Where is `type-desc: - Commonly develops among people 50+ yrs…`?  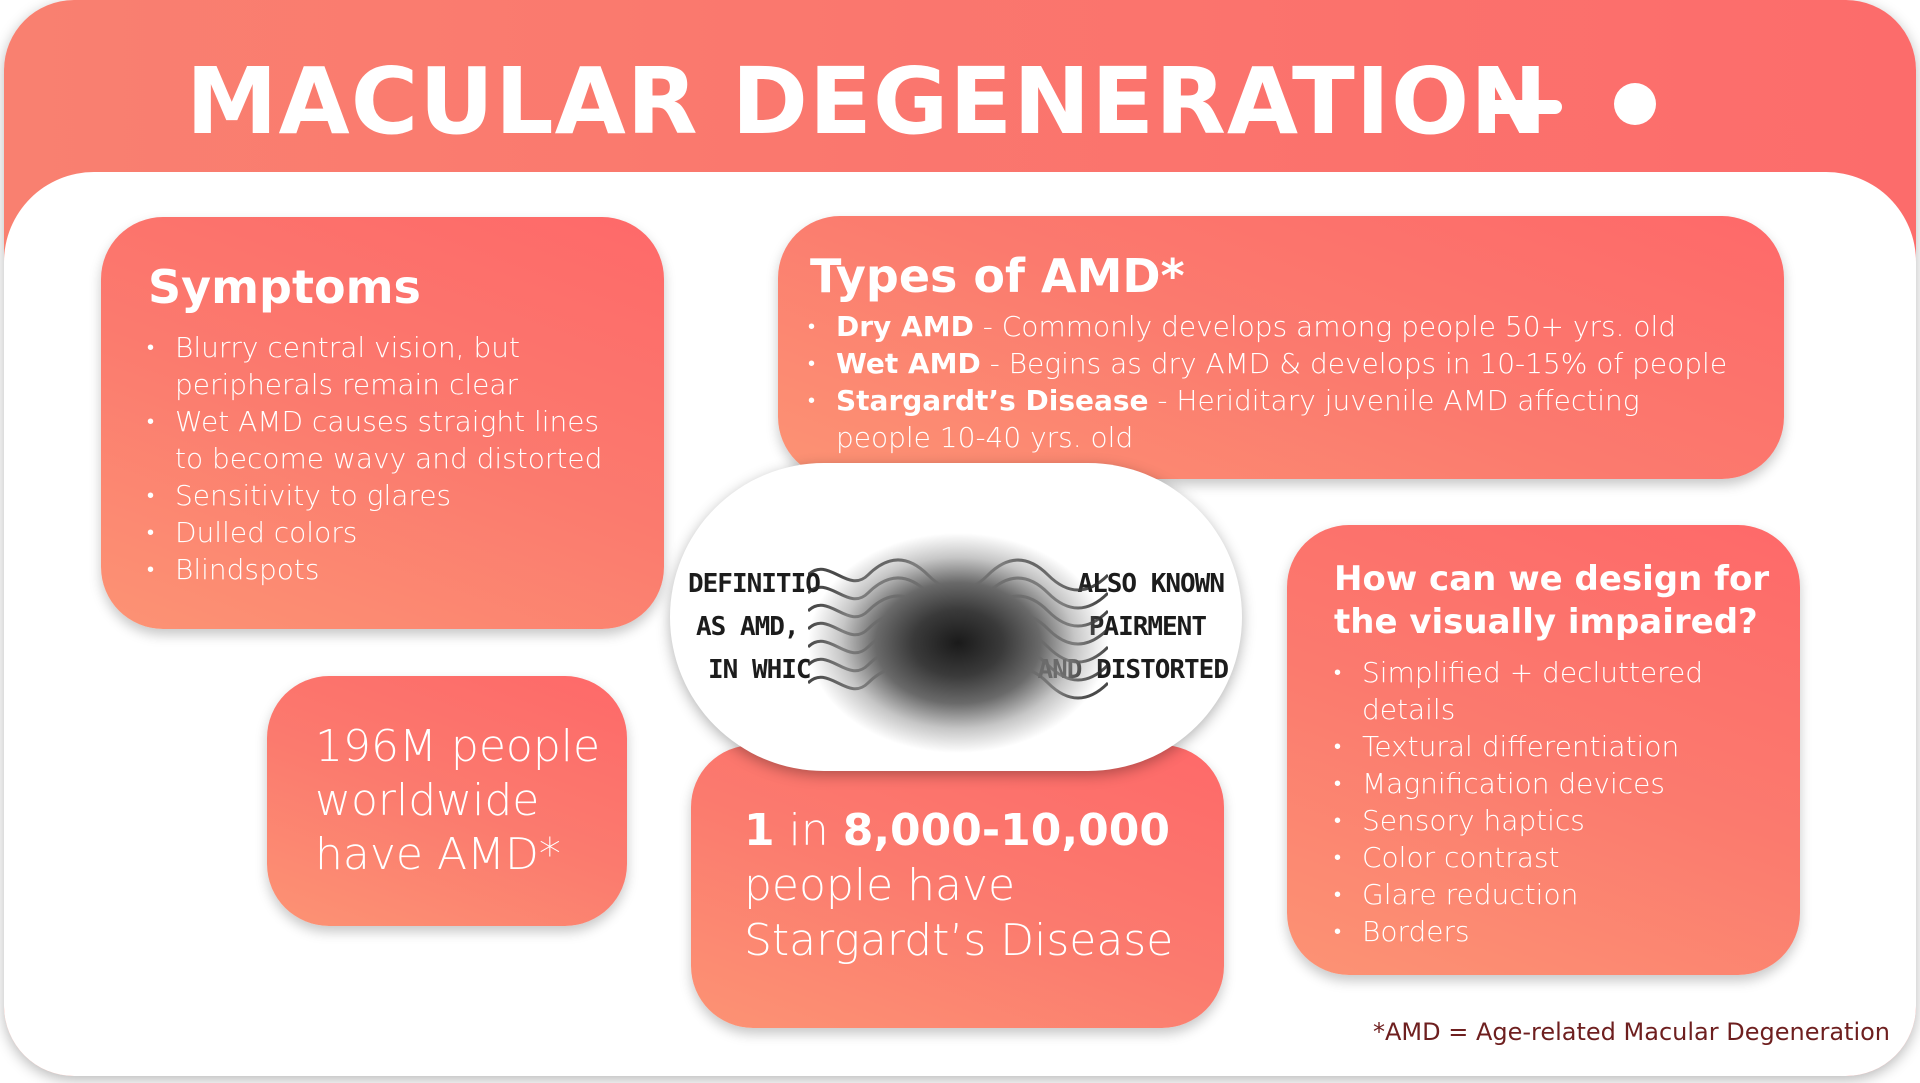
type-desc: - Commonly develops among people 50+ yrs… is located at coordinates (1325, 326).